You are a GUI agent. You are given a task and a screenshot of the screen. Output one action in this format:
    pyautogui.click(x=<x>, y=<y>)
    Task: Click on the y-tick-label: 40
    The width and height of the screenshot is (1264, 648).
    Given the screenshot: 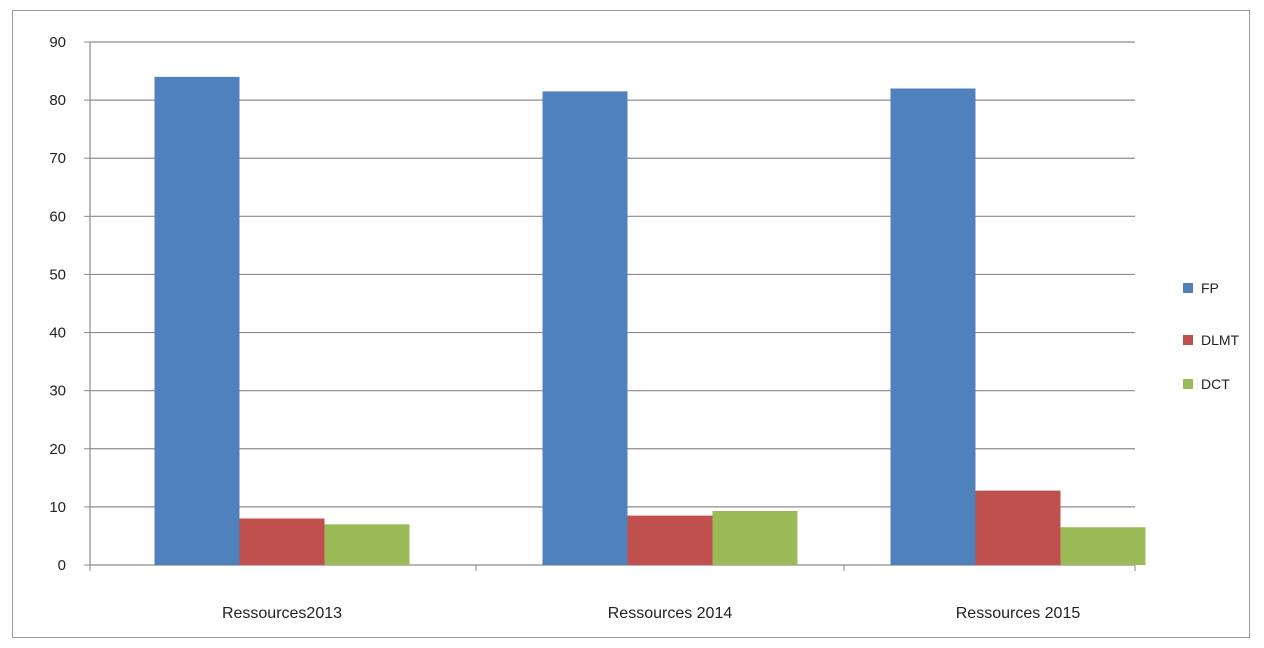 What is the action you would take?
    pyautogui.click(x=57, y=333)
    